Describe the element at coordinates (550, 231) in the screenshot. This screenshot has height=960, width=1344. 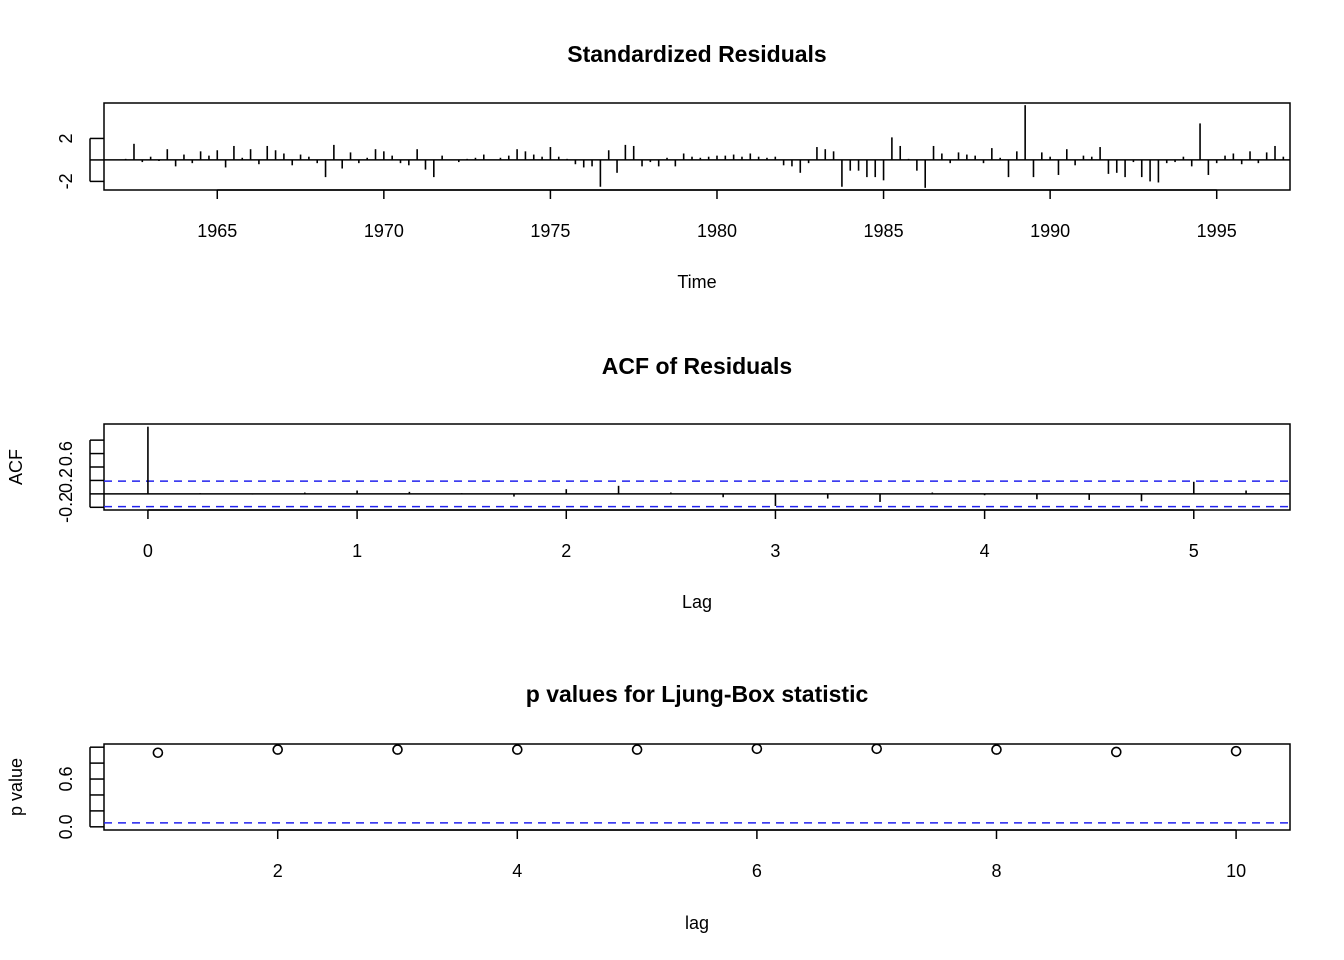
I see `x-tick-label: 1975` at that location.